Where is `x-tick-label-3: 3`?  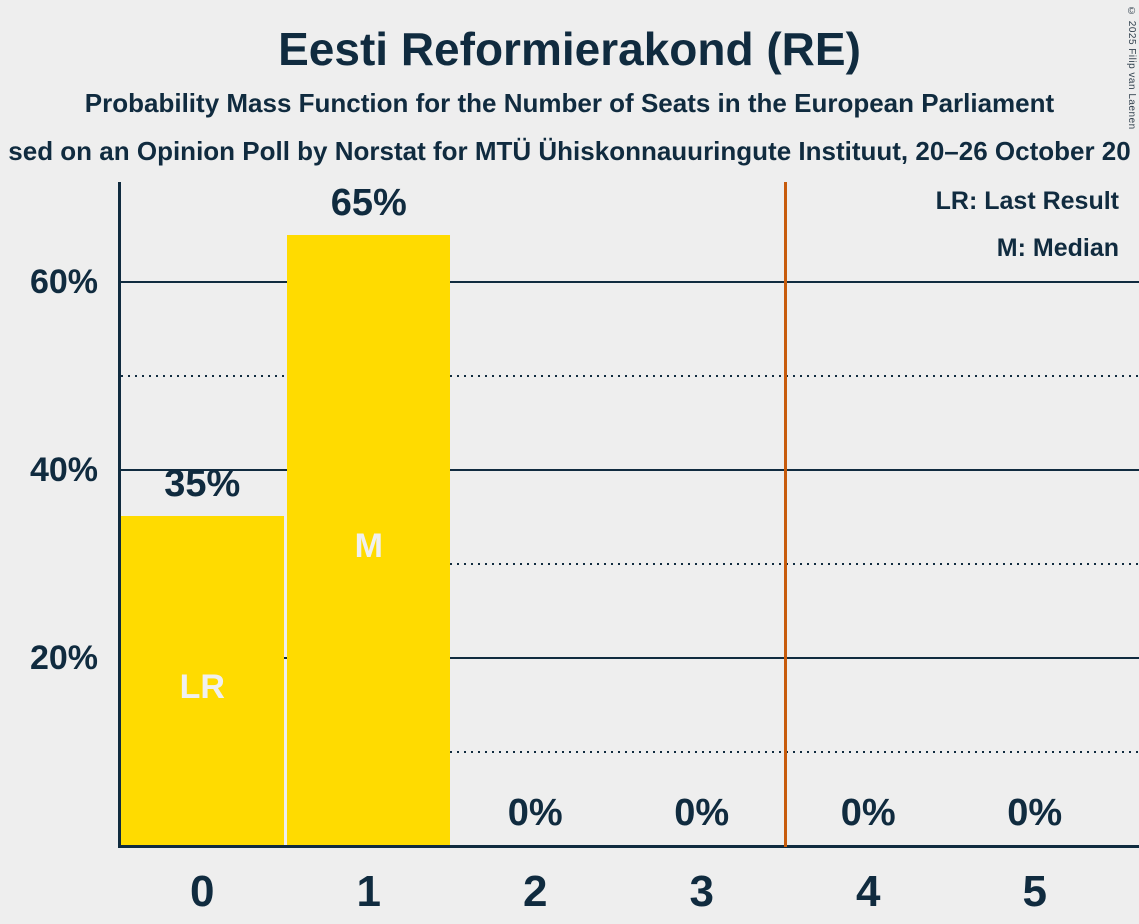 x-tick-label-3: 3 is located at coordinates (701, 891).